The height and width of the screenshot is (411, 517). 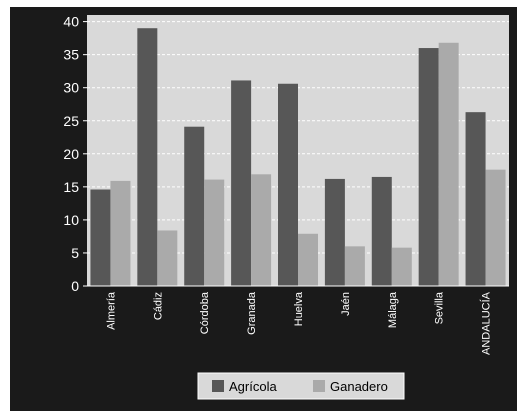 What do you see at coordinates (319, 386) in the screenshot?
I see `legend-swatch-ganadero` at bounding box center [319, 386].